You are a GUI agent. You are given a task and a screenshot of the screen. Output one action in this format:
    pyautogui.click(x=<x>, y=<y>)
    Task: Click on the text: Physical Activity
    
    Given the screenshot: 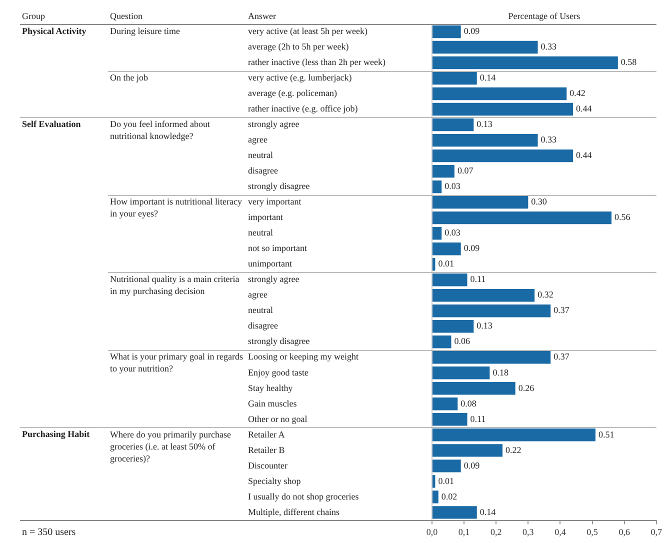 What is the action you would take?
    pyautogui.click(x=54, y=31)
    